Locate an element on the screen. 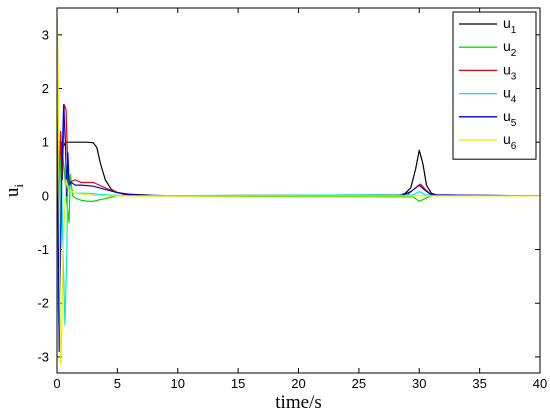  x-tick-label: 20 is located at coordinates (298, 383).